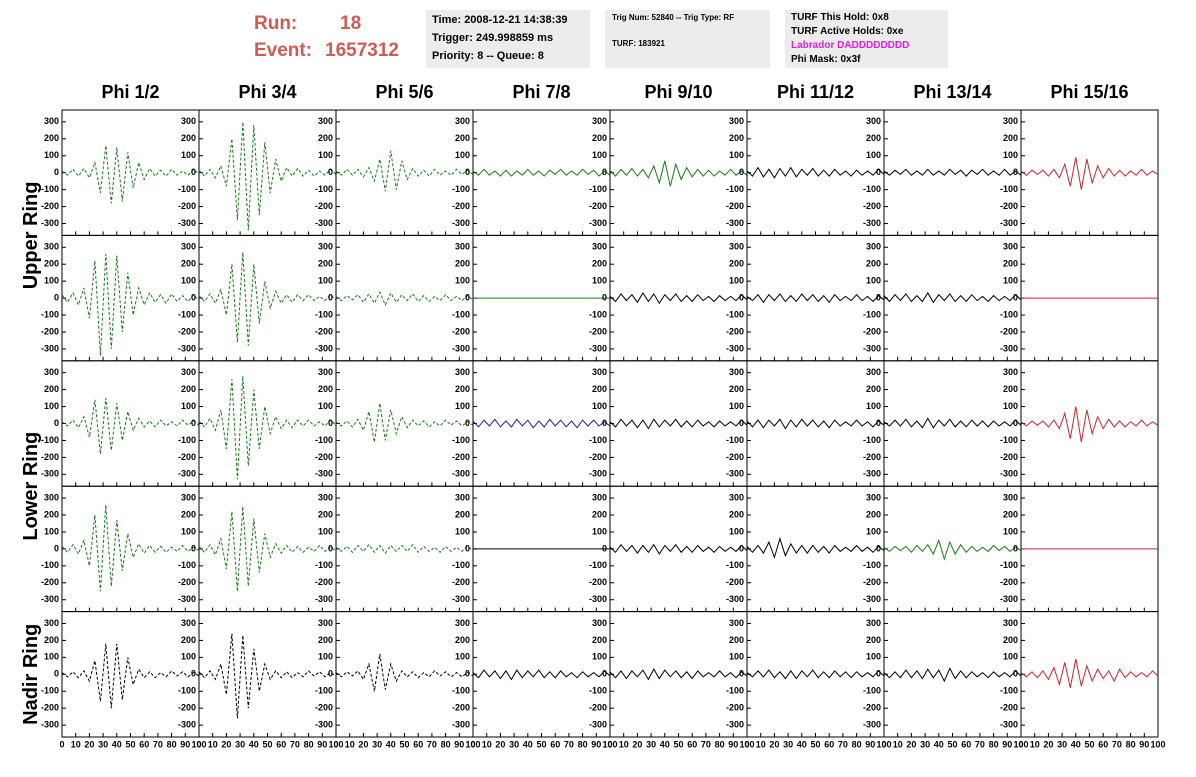 The image size is (1196, 777). I want to click on x-tick-label: 40, so click(1076, 744).